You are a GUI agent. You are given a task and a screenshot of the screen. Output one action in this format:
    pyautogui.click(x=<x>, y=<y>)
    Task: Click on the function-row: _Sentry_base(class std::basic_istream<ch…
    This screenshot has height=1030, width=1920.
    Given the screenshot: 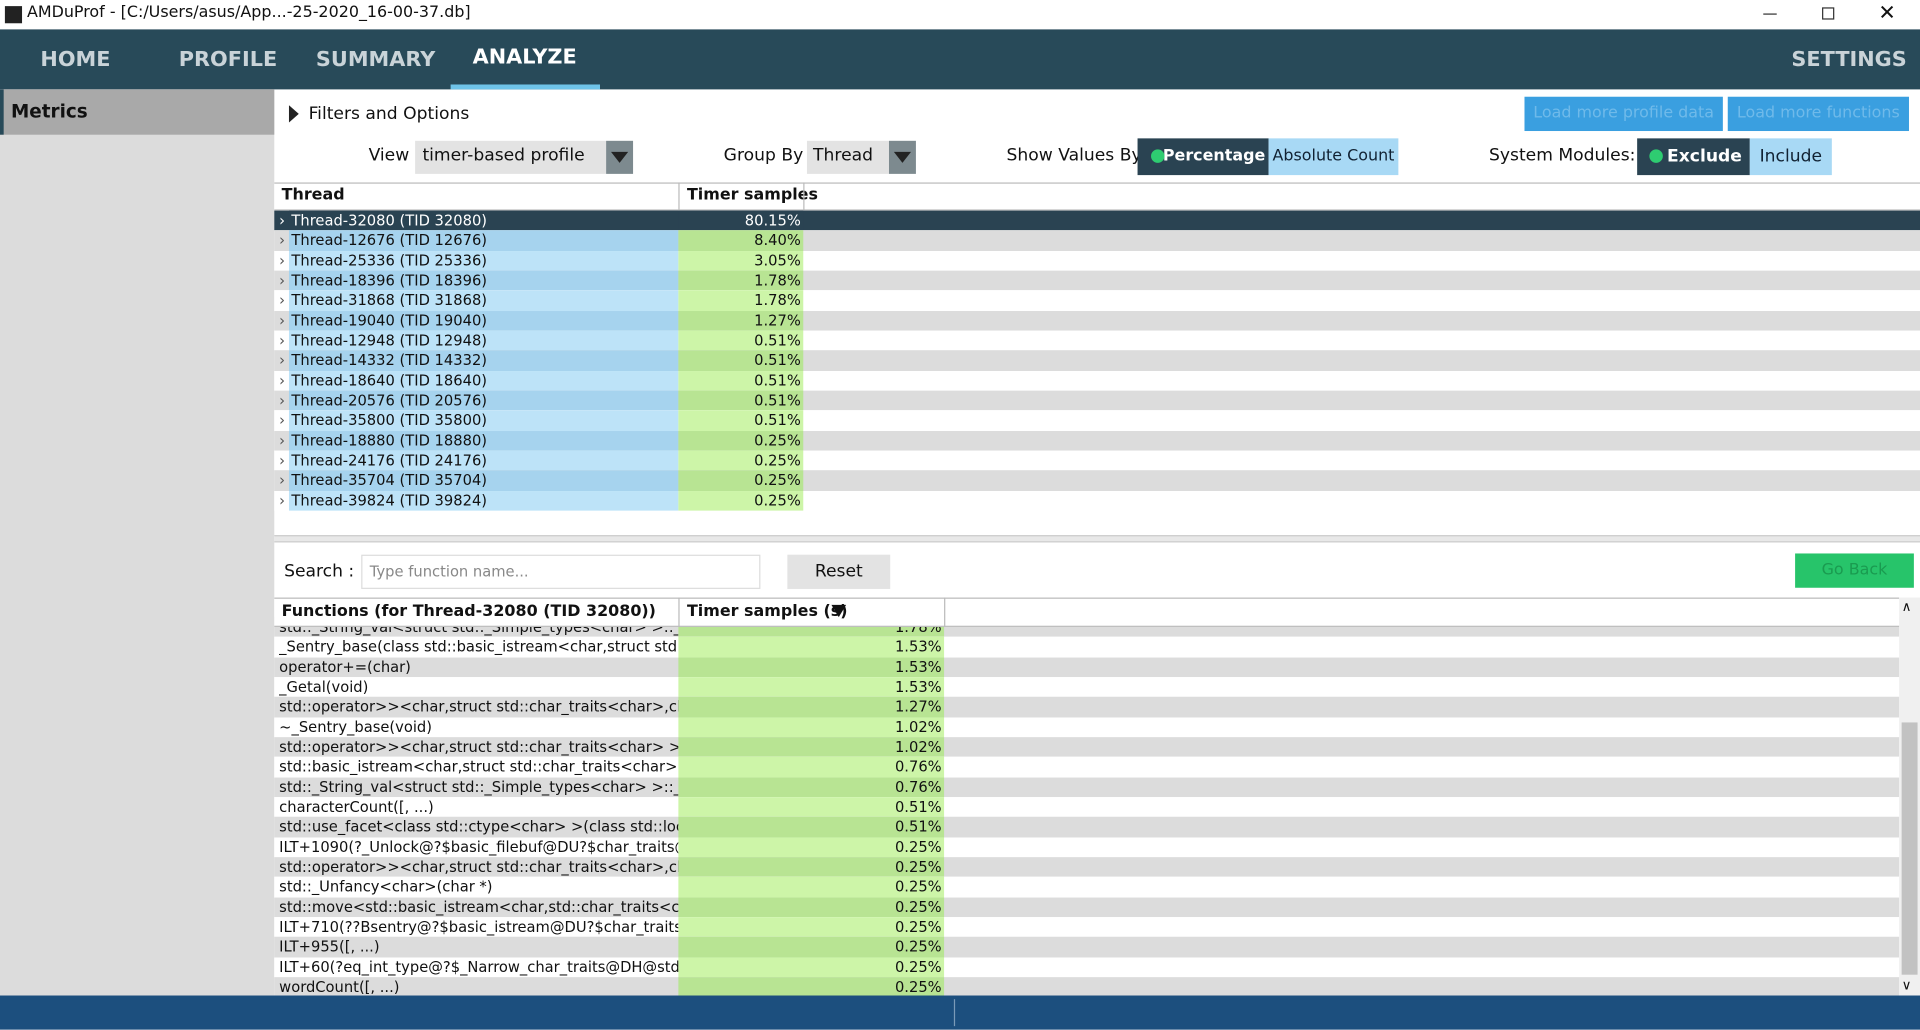 What is the action you would take?
    pyautogui.click(x=1087, y=647)
    